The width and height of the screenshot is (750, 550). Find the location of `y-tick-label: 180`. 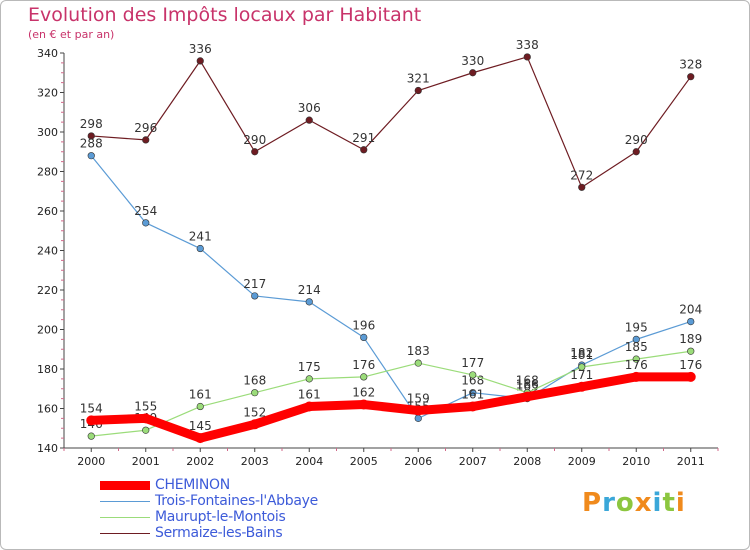

y-tick-label: 180 is located at coordinates (47, 369).